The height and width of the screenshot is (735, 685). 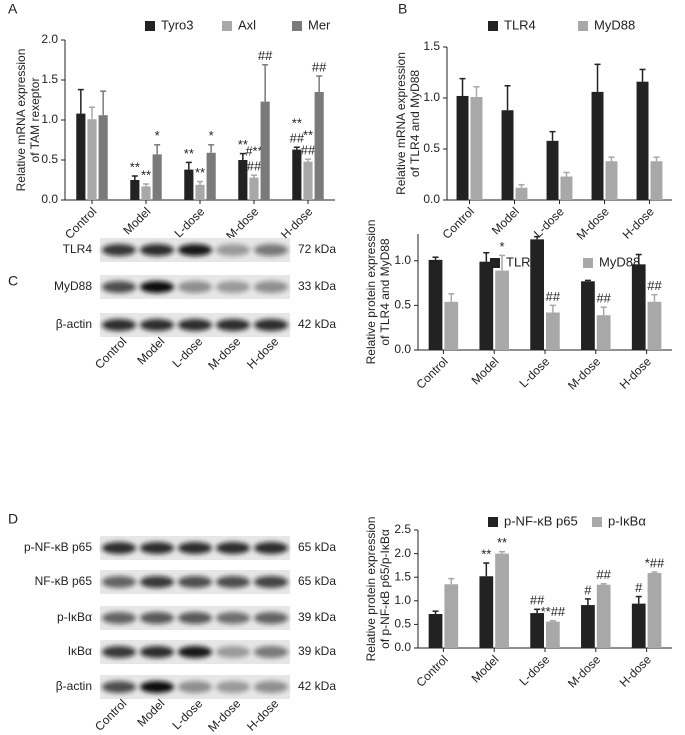 What do you see at coordinates (262, 352) in the screenshot?
I see `blot-lane-label: H-dose` at bounding box center [262, 352].